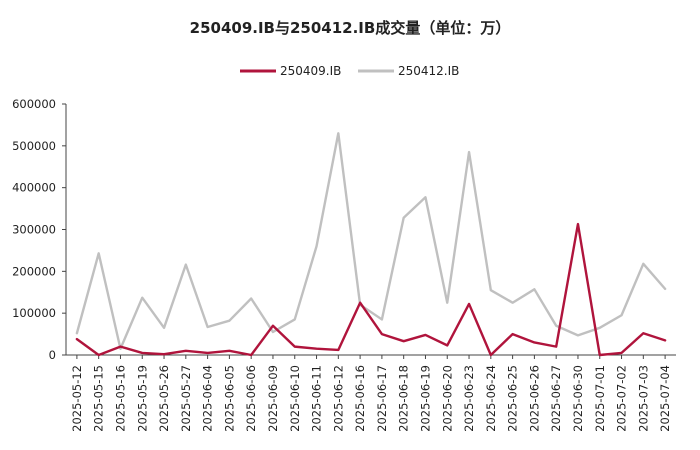 The image size is (700, 450). What do you see at coordinates (534, 398) in the screenshot?
I see `x-tick-label: 2025-06-26` at bounding box center [534, 398].